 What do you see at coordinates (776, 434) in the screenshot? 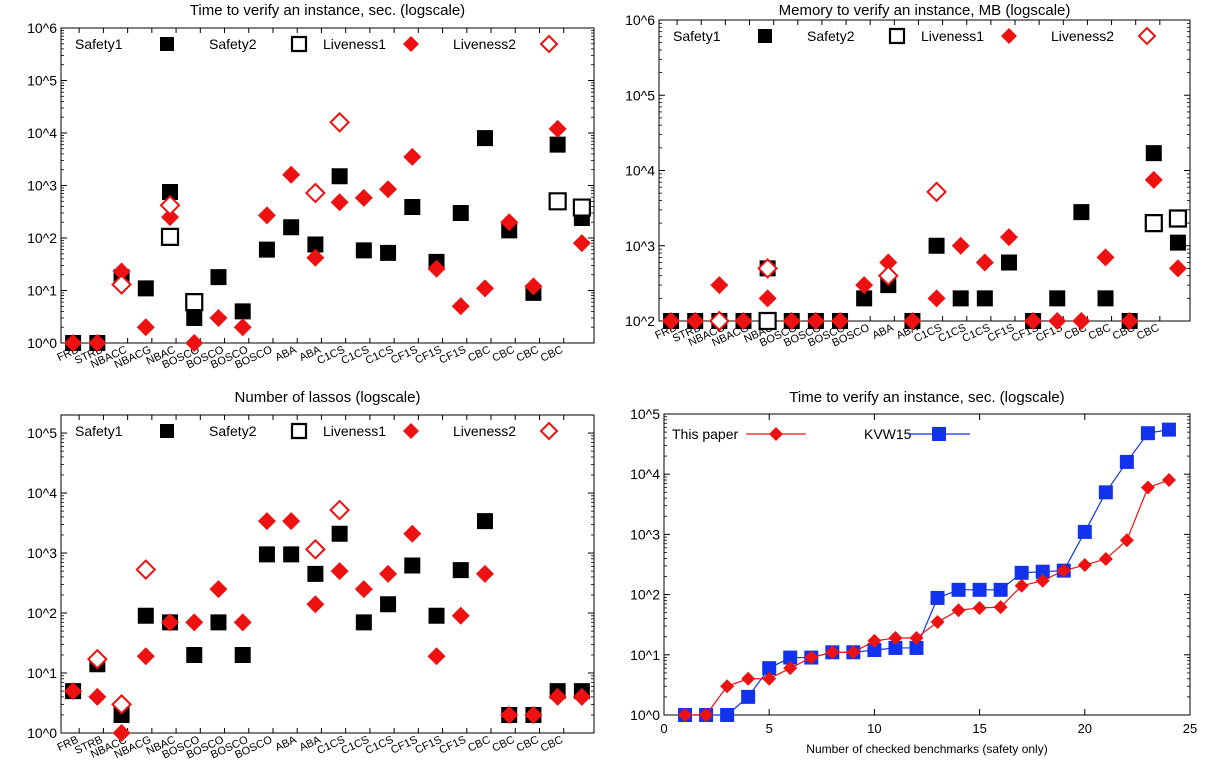
I see `legend-marker-this-paper` at bounding box center [776, 434].